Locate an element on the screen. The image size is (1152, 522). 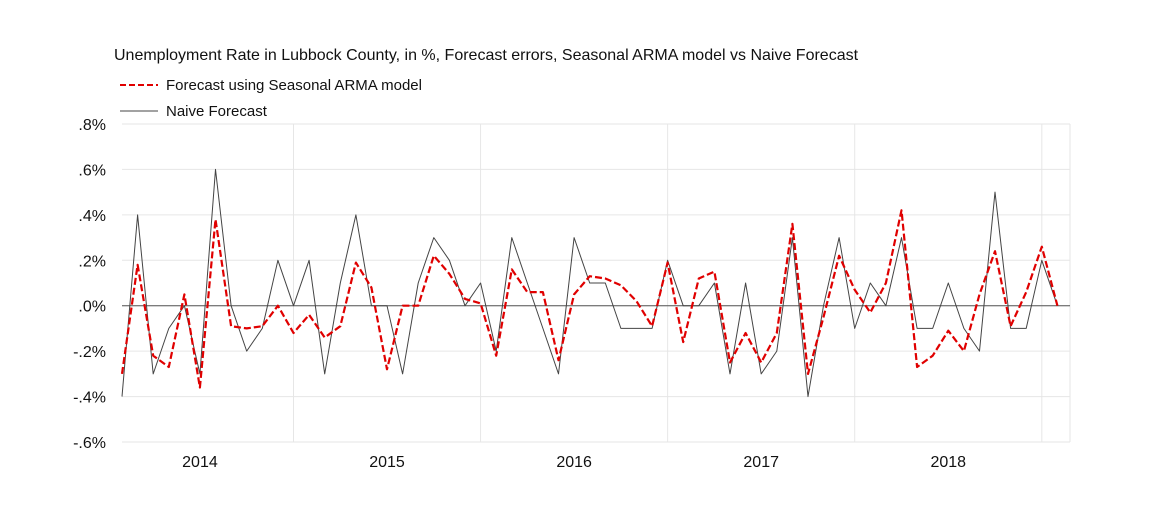
legend-entry-naive: Naive Forecast is located at coordinates (193, 111).